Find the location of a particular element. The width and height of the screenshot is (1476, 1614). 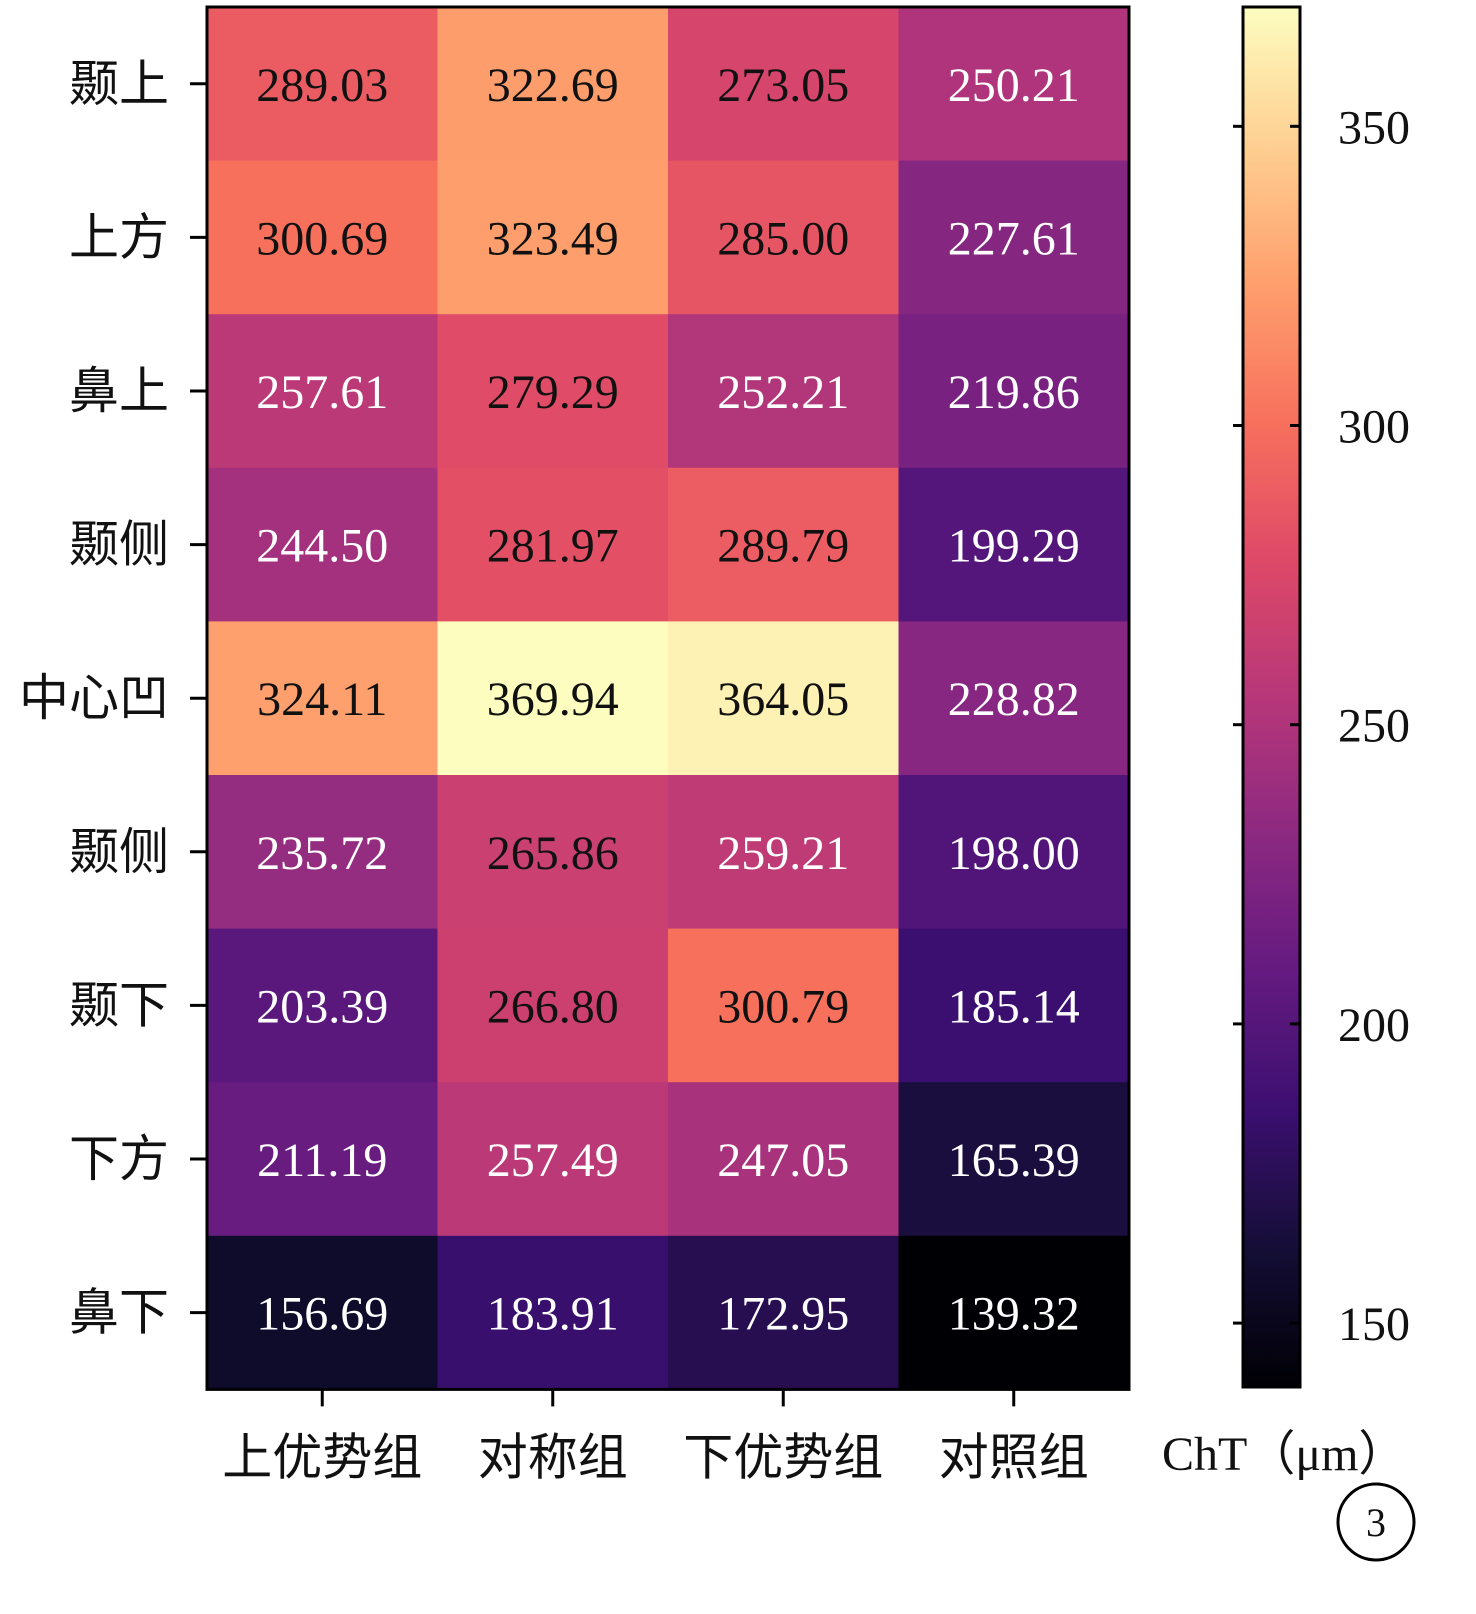

cell-value-label: 139.32 is located at coordinates (1014, 1314).